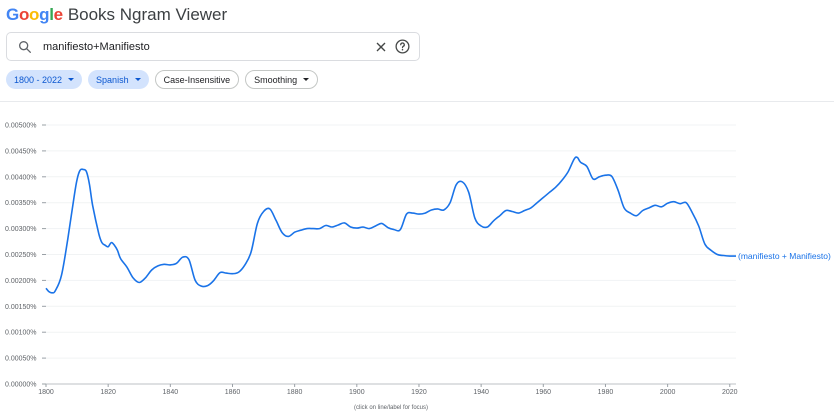 Image resolution: width=834 pixels, height=412 pixels. What do you see at coordinates (784, 256) in the screenshot?
I see `series-label: (manifiesto + Manifiesto)` at bounding box center [784, 256].